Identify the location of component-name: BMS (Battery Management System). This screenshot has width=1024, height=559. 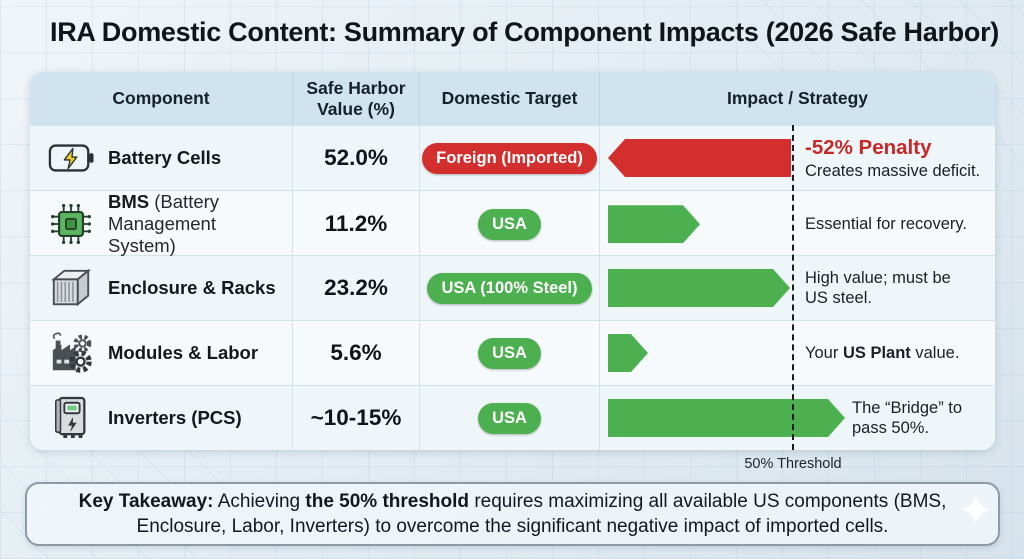
(164, 224).